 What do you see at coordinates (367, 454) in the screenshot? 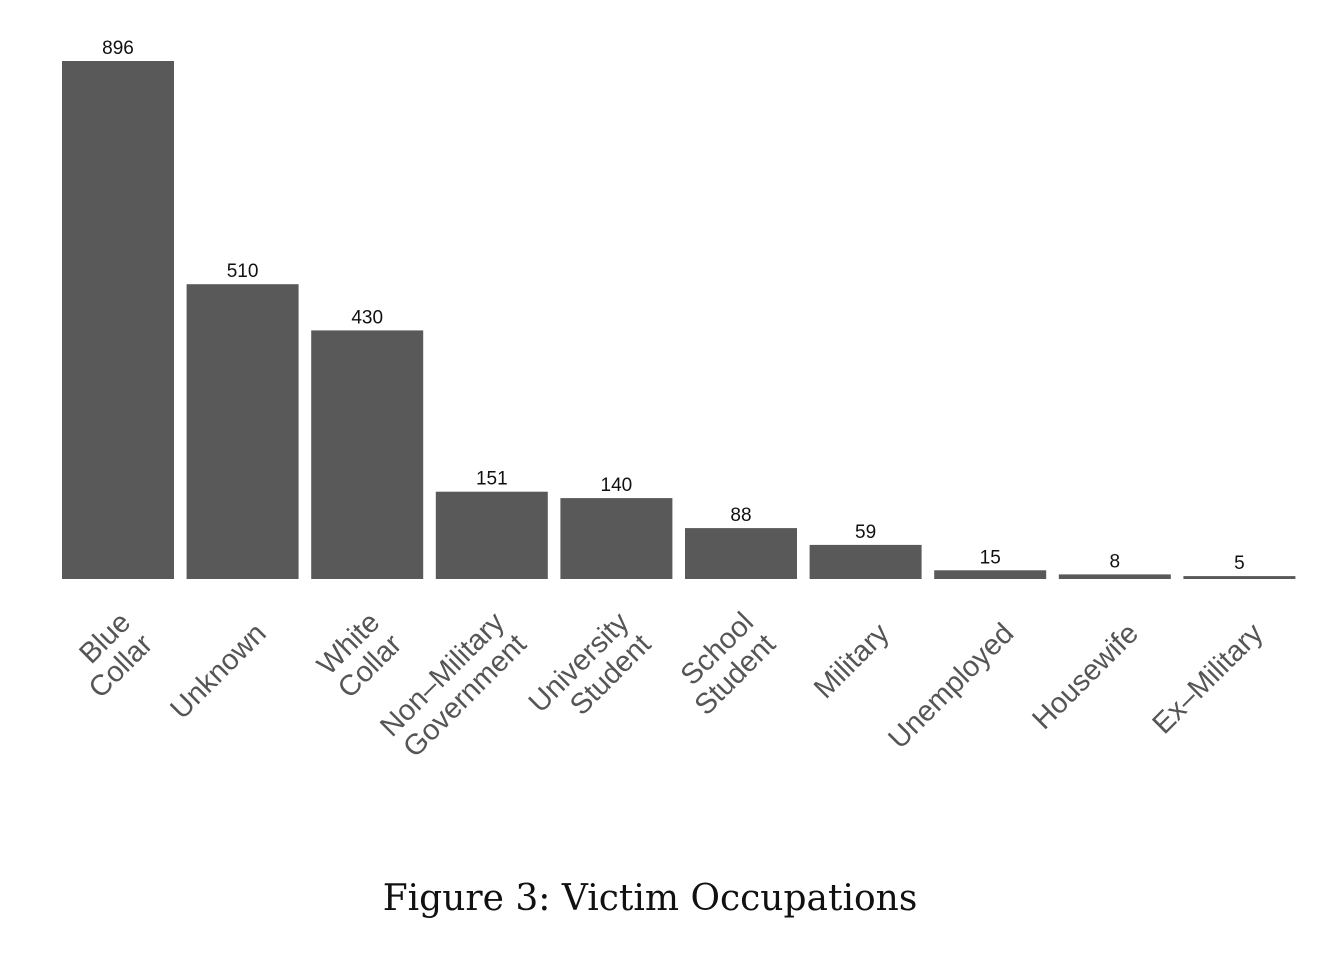
I see `bar-white-collar` at bounding box center [367, 454].